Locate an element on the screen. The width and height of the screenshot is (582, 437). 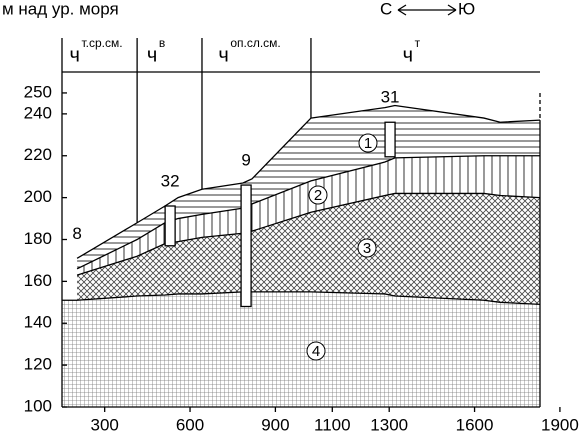
y-tick-label: 200 is located at coordinates (38, 196).